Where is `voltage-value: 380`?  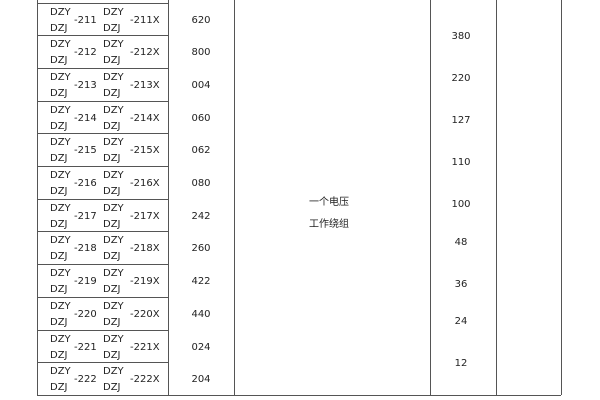 voltage-value: 380 is located at coordinates (461, 36).